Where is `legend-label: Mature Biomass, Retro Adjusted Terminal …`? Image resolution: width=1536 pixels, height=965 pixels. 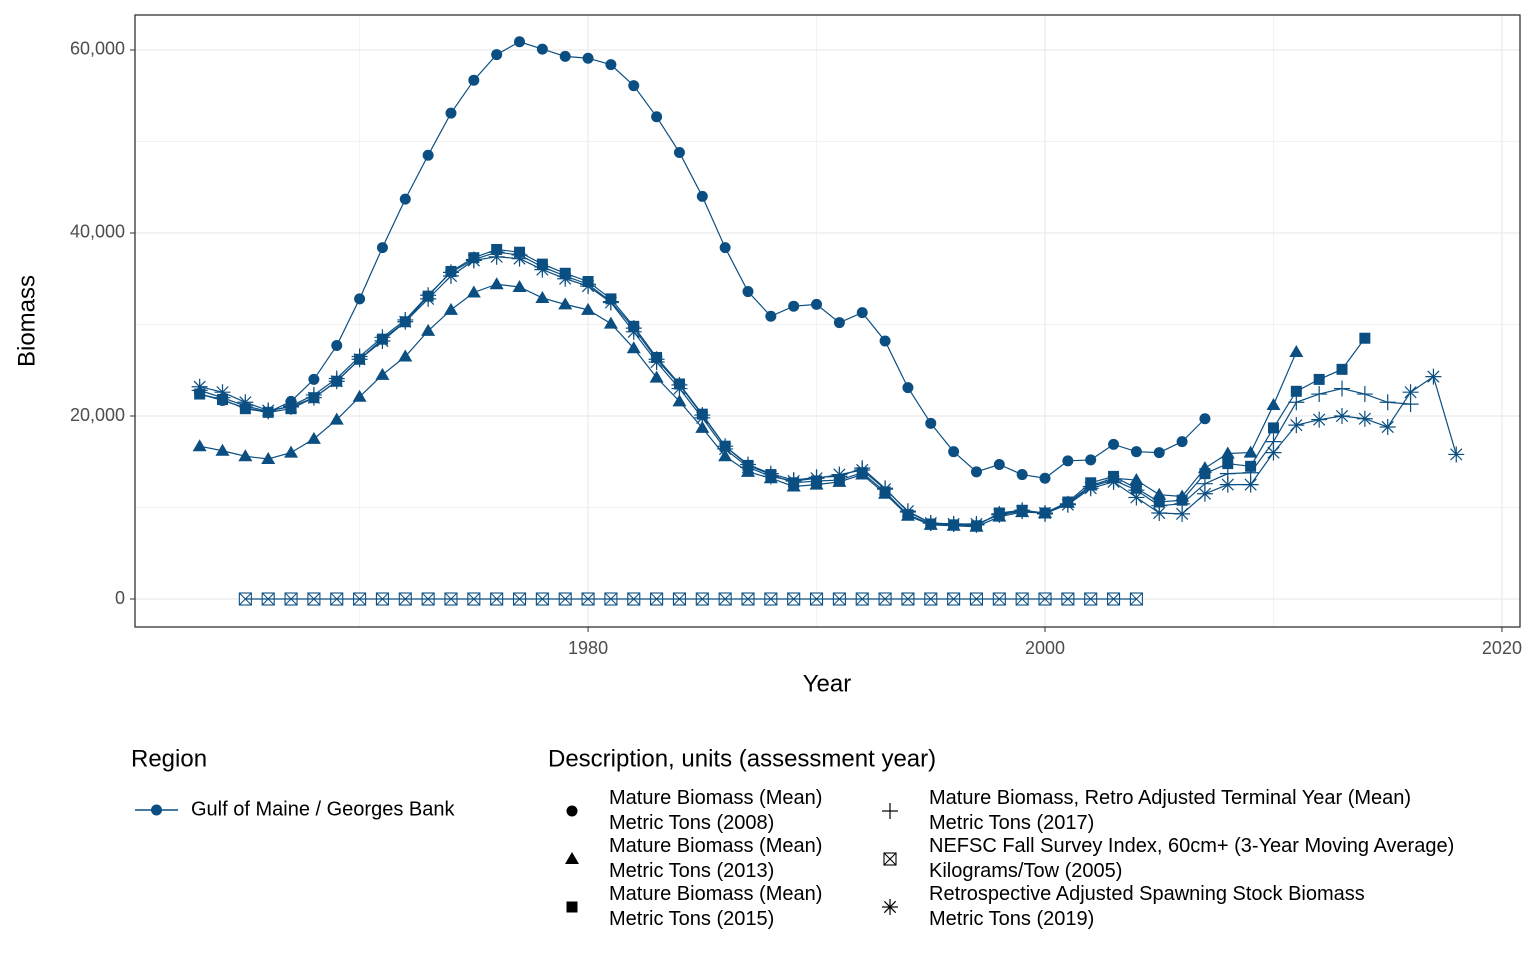
legend-label: Mature Biomass, Retro Adjusted Terminal … is located at coordinates (1170, 810).